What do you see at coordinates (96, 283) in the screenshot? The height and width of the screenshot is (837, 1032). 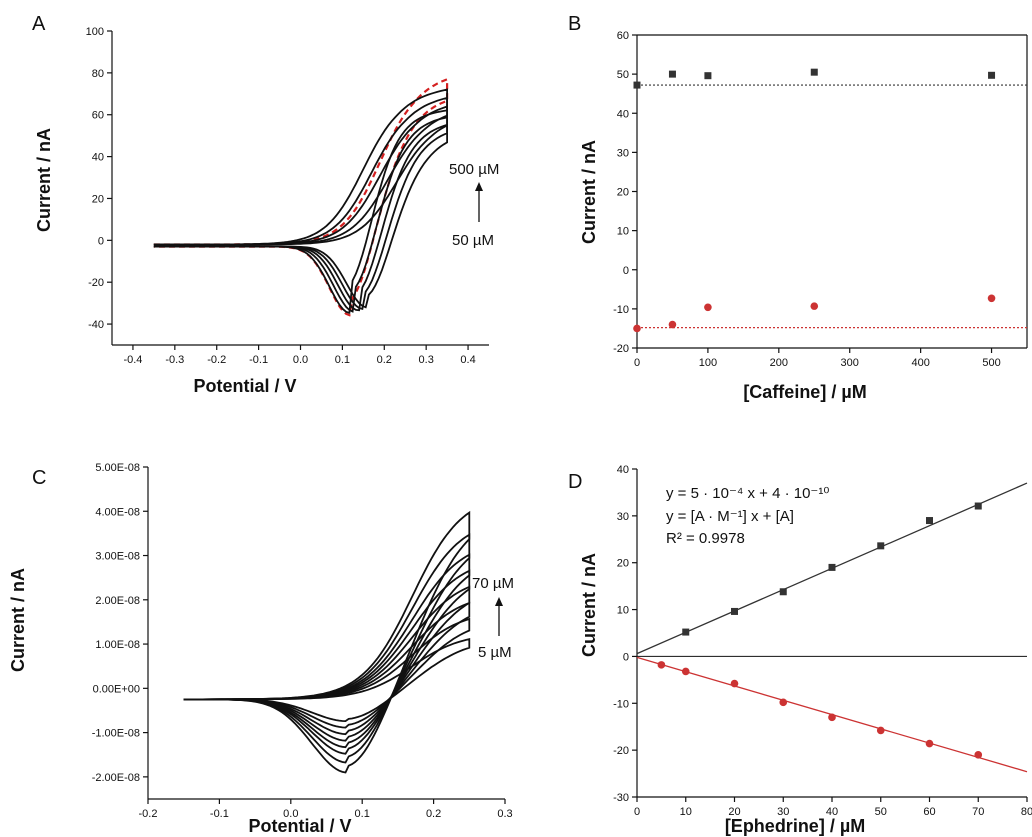 I see `panel-a-y-tick-label: -20` at bounding box center [96, 283].